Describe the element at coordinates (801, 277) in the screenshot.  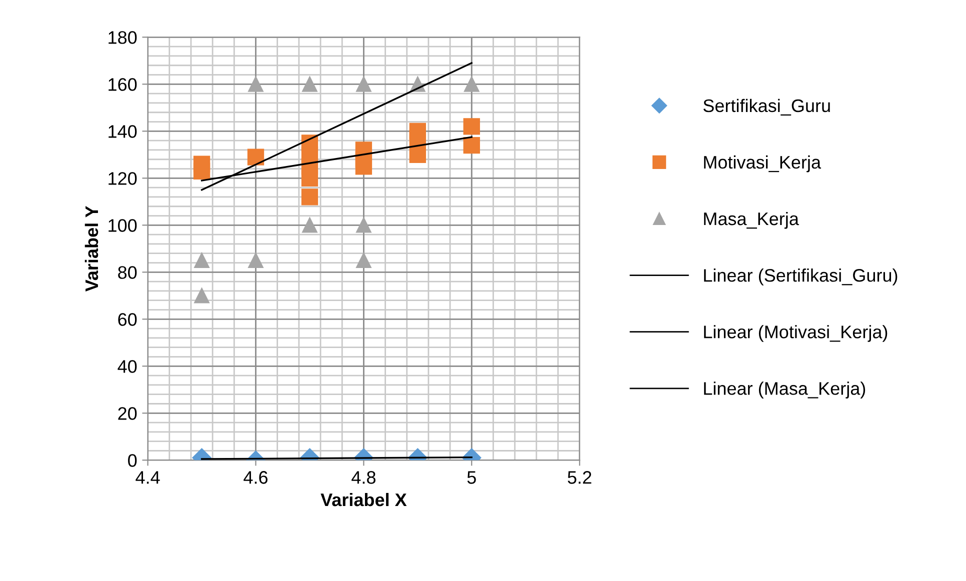
I see `legend-label: Linear (Sertifikasi_Guru)` at that location.